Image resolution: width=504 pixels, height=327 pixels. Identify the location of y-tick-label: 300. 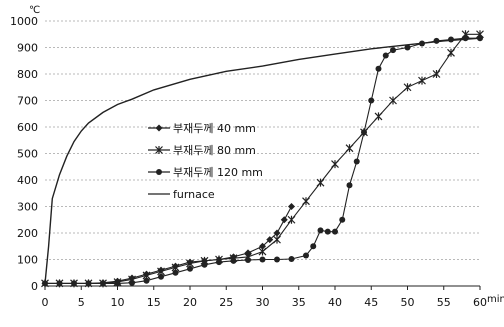
(27, 207).